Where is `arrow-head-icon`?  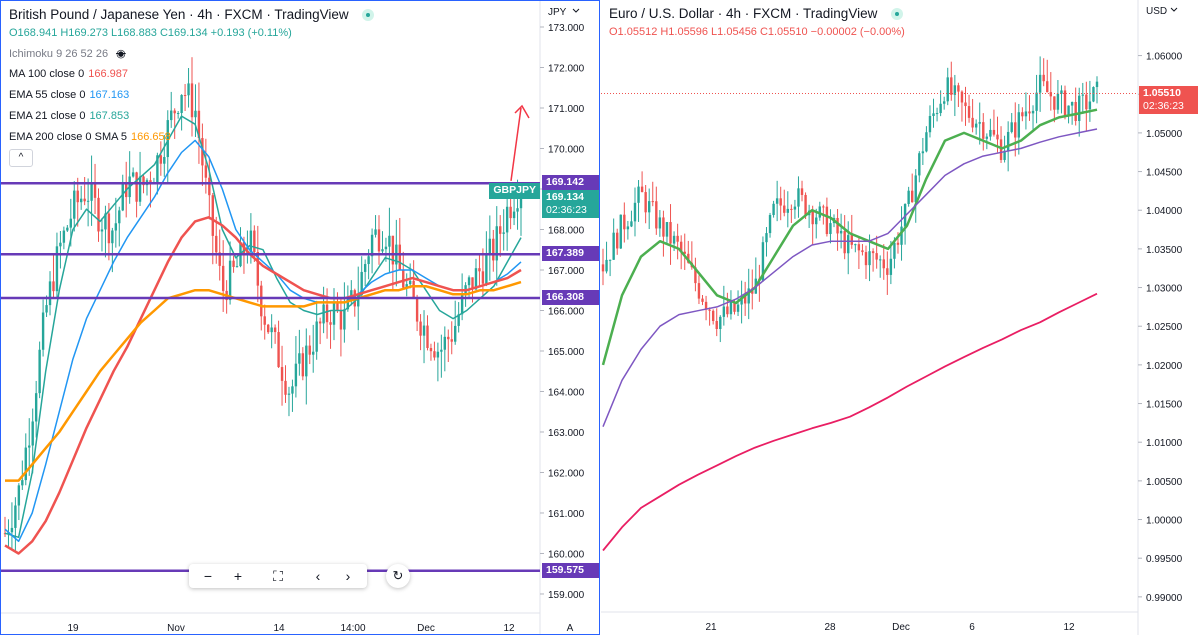 arrow-head-icon is located at coordinates (522, 111).